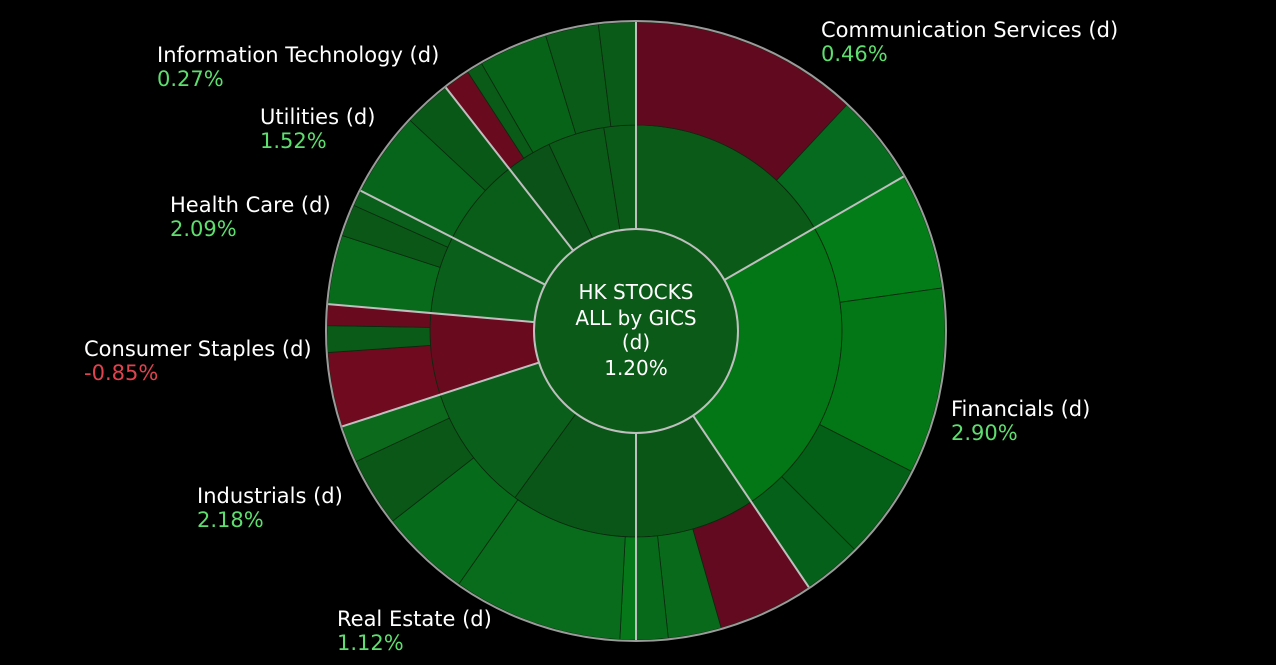 This screenshot has width=1276, height=665. I want to click on label-health-care: Health Care (d) 2.09%, so click(250, 217).